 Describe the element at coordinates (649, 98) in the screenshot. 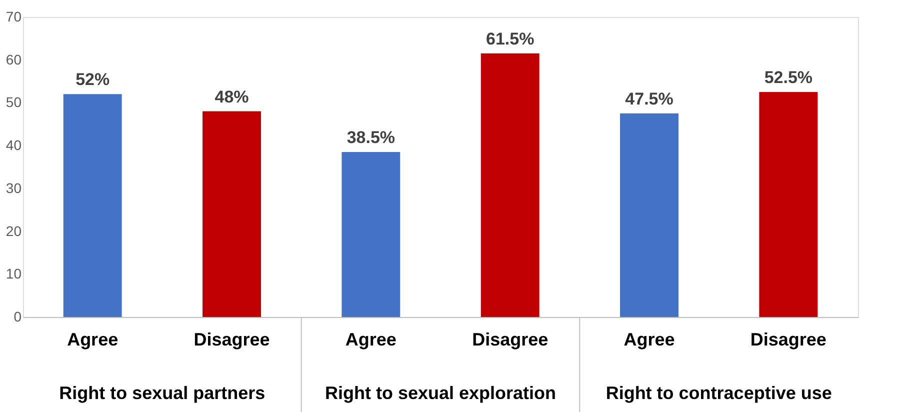

I see `data-label: 47.5%` at that location.